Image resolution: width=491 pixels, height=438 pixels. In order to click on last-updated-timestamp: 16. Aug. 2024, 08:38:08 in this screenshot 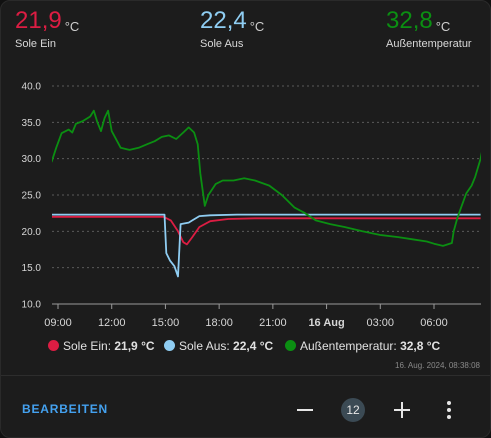, I will do `click(437, 365)`.